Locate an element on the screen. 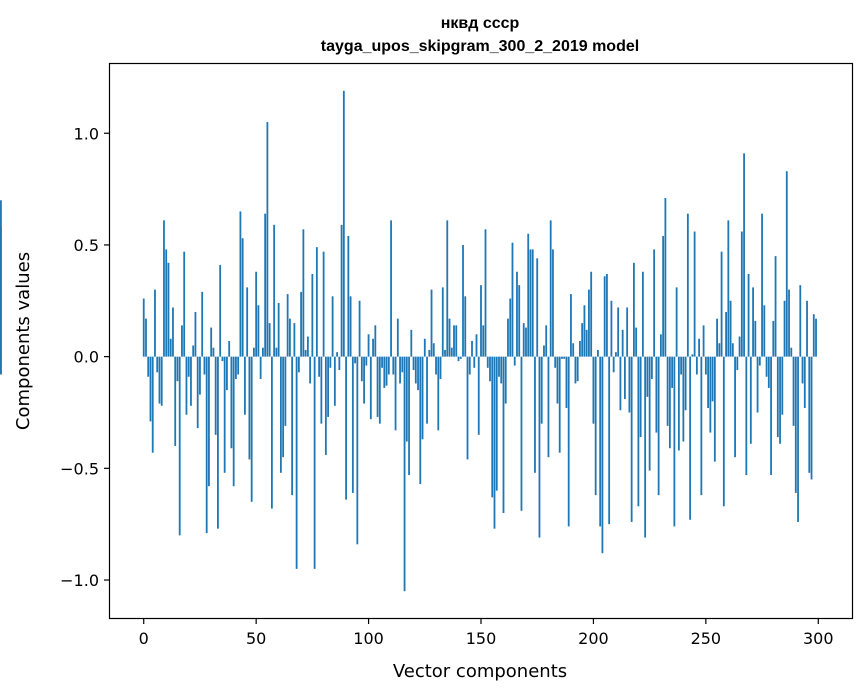 Image resolution: width=867 pixels, height=696 pixels. x-tick-label: 300 is located at coordinates (818, 638).